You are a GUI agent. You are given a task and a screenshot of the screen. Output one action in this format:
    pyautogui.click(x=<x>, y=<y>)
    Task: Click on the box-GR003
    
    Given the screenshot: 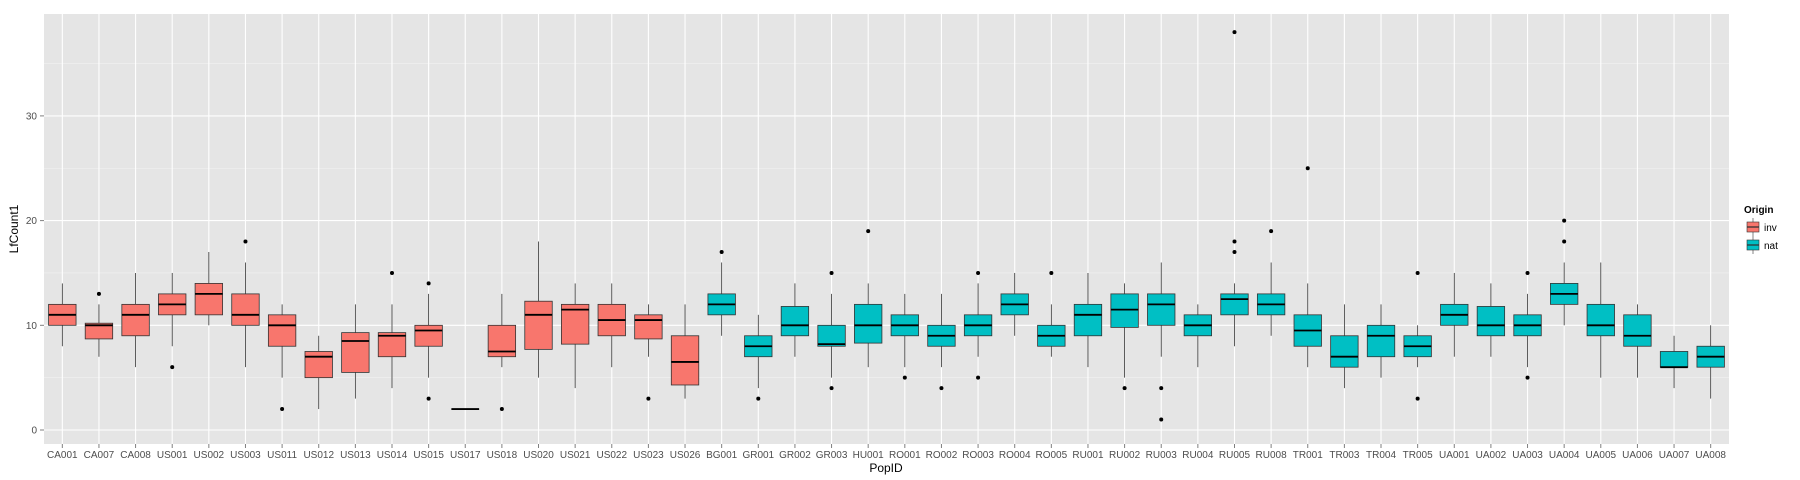 What is the action you would take?
    pyautogui.click(x=831, y=330)
    